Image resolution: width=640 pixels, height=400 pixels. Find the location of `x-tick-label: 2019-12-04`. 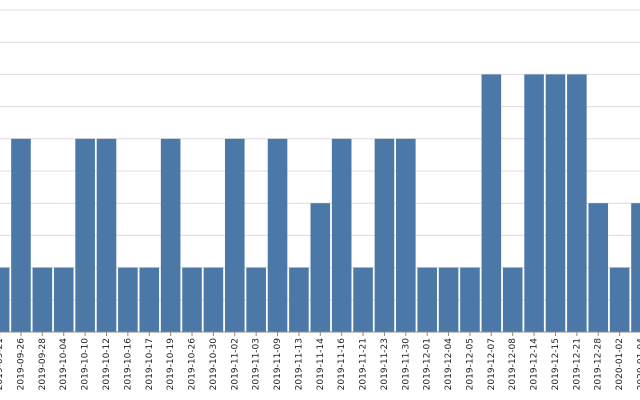

x-tick-label: 2019-12-04 is located at coordinates (449, 364).